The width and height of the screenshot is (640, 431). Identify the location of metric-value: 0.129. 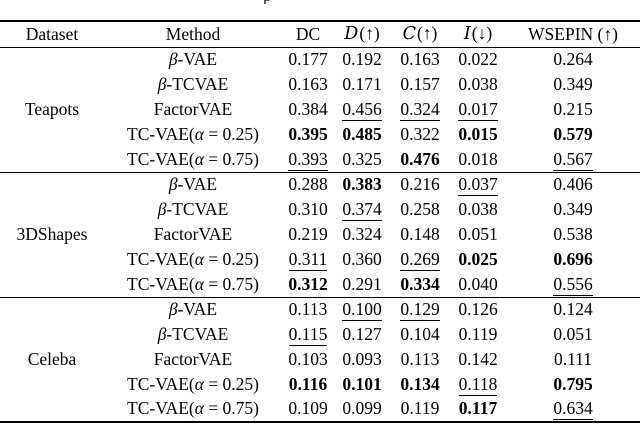
(420, 310).